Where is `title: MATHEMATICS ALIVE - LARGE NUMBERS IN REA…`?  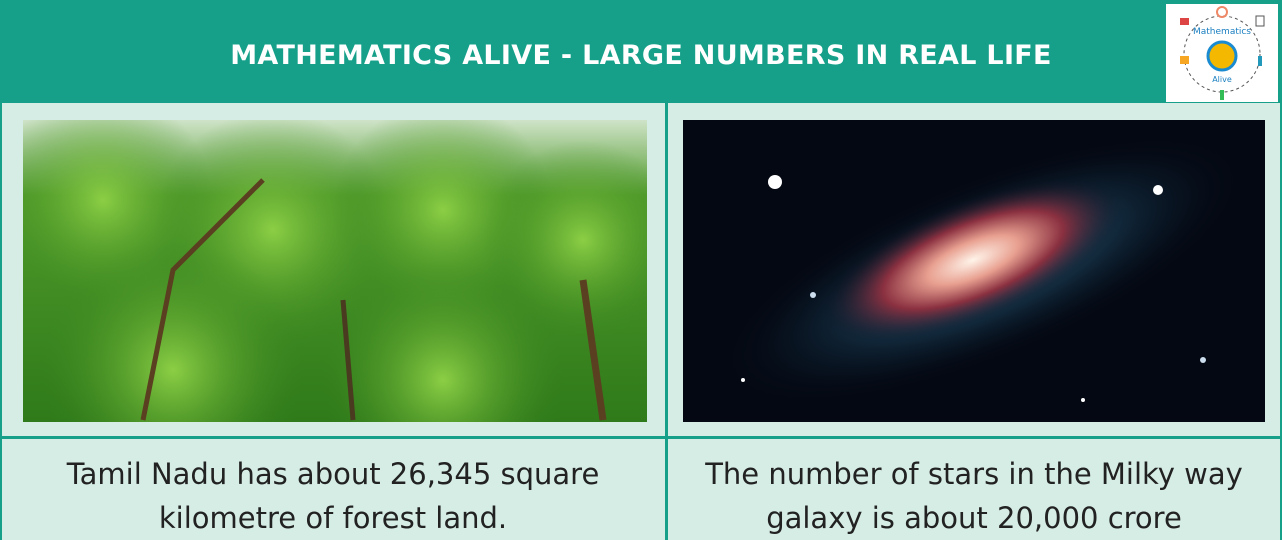
title: MATHEMATICS ALIVE - LARGE NUMBERS IN REA… is located at coordinates (641, 55).